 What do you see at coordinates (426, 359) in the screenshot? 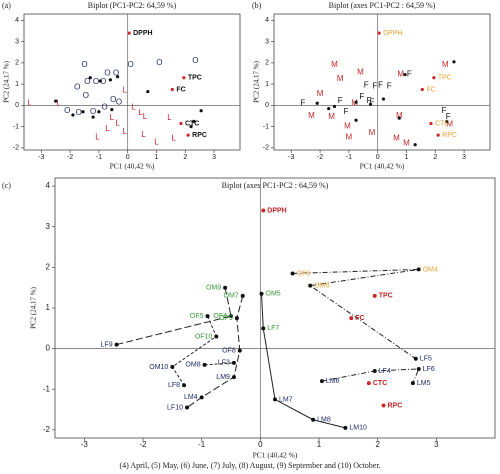
I see `point-label: LF5` at bounding box center [426, 359].